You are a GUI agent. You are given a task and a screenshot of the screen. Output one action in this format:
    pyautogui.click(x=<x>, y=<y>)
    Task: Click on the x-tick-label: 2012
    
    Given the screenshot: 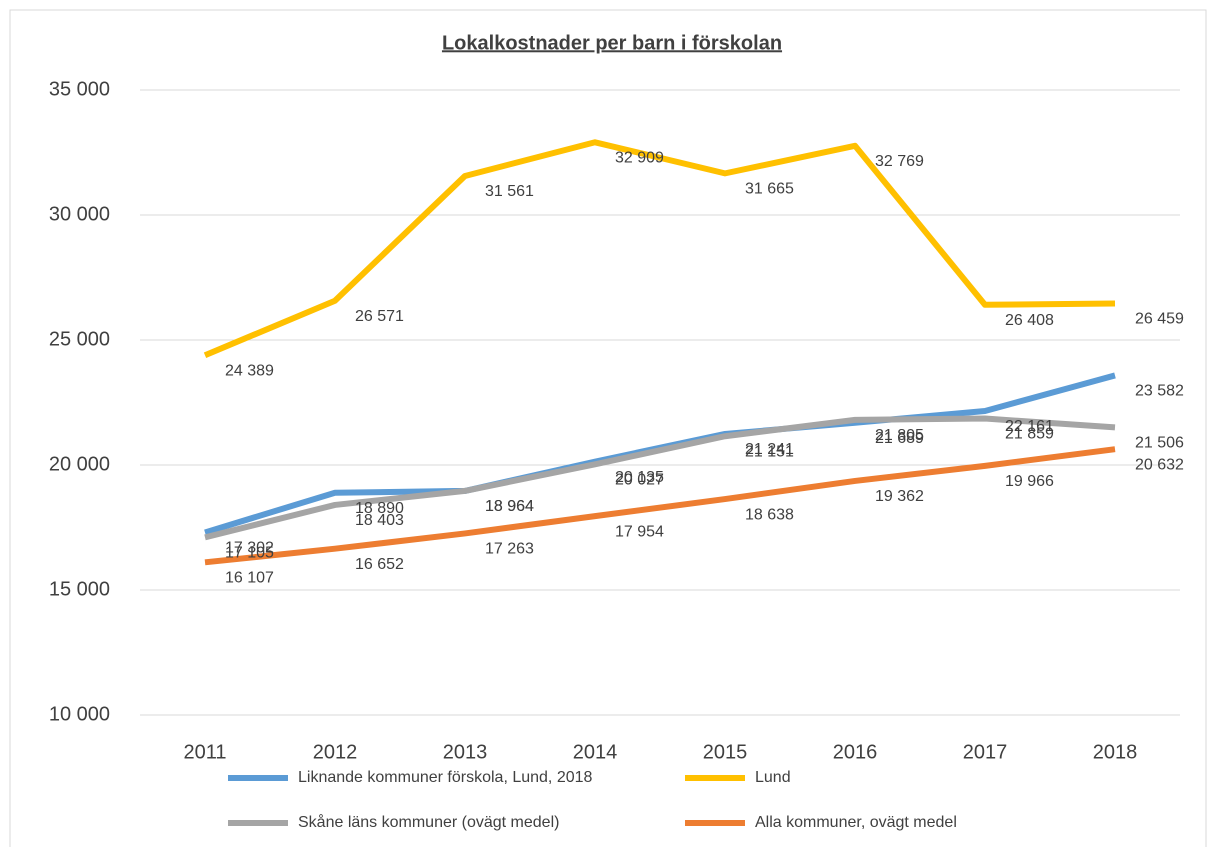 What is the action you would take?
    pyautogui.click(x=335, y=752)
    